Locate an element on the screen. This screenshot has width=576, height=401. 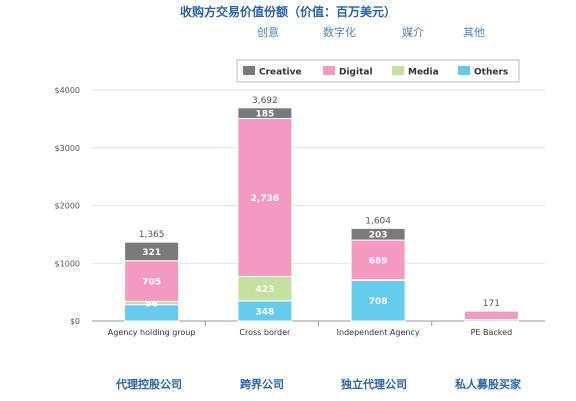
cn-legend-others: 其他 is located at coordinates (474, 32).